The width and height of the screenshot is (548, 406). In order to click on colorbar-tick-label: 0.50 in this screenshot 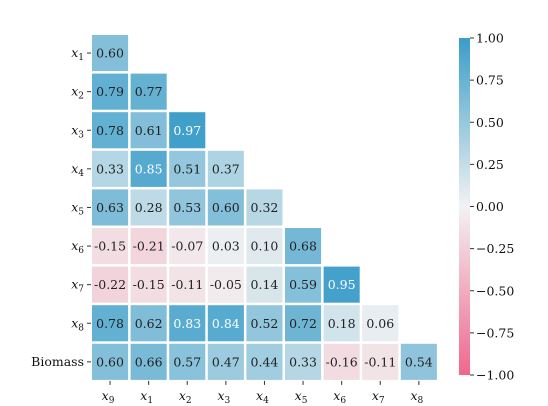, I will do `click(490, 122)`.